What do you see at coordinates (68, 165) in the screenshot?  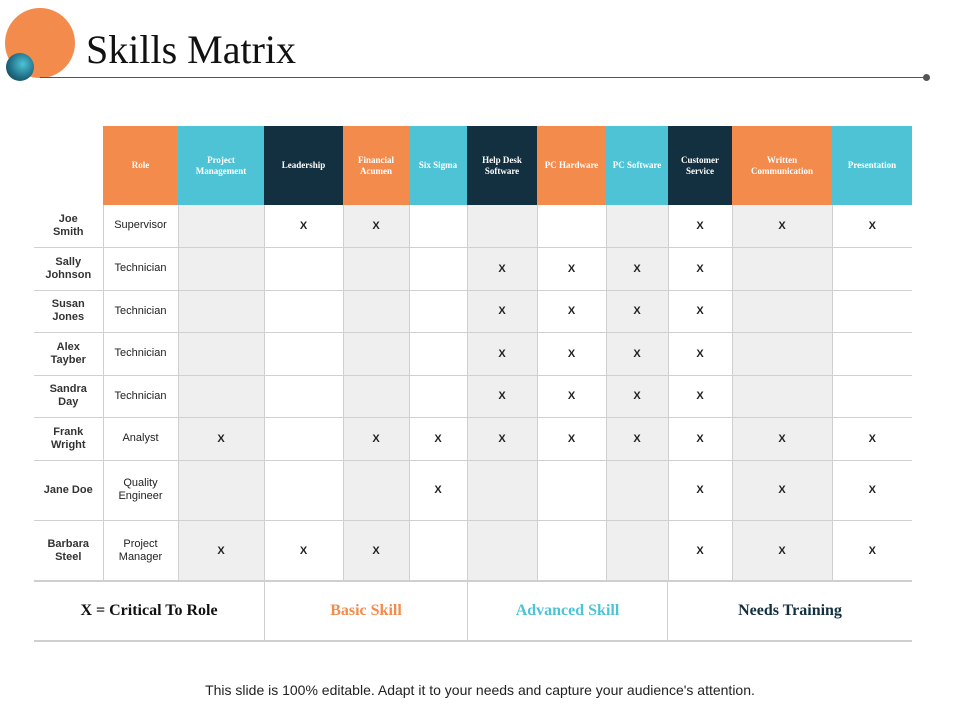 I see `header-blank-cell` at bounding box center [68, 165].